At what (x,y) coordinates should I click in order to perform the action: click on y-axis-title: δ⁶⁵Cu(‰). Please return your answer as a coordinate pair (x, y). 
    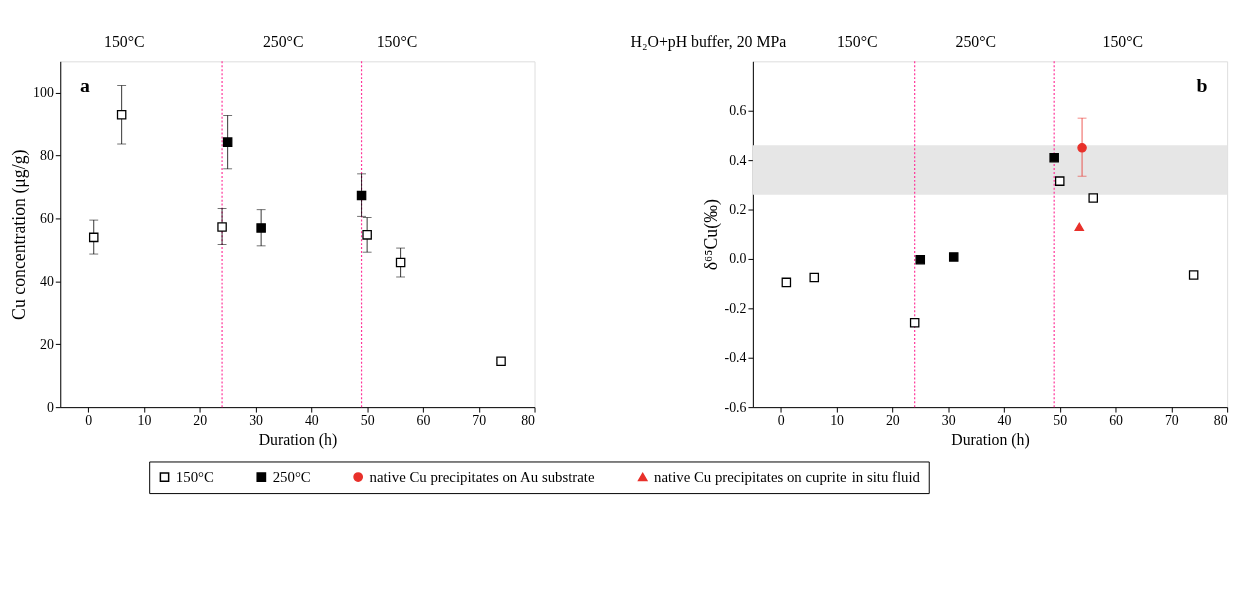
    Looking at the image, I should click on (711, 235).